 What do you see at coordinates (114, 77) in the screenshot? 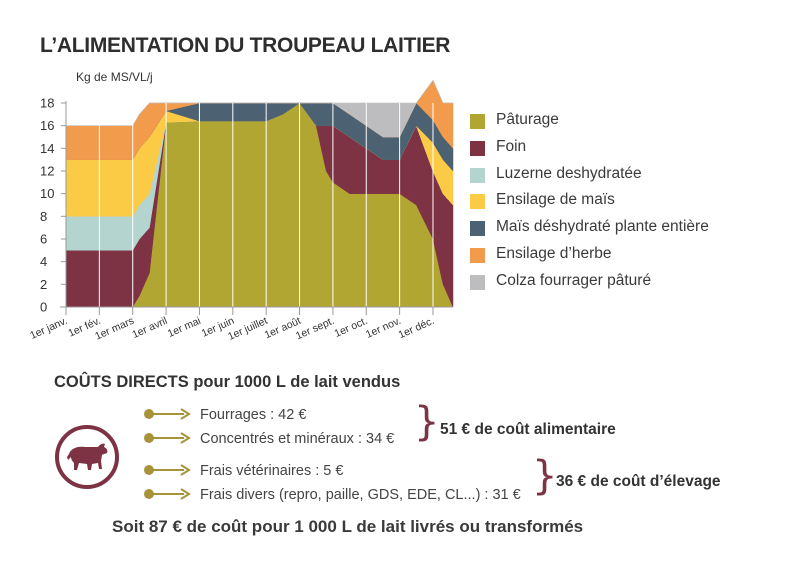
I see `y-axis-unit: Kg de MS/VL/j` at bounding box center [114, 77].